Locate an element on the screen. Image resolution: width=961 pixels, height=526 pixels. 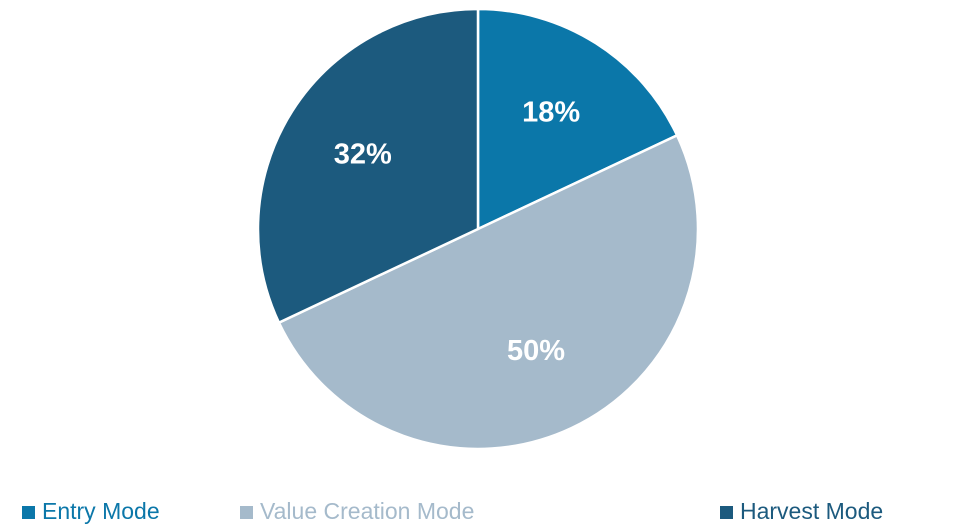
legend-label: Value Creation Mode is located at coordinates (367, 511).